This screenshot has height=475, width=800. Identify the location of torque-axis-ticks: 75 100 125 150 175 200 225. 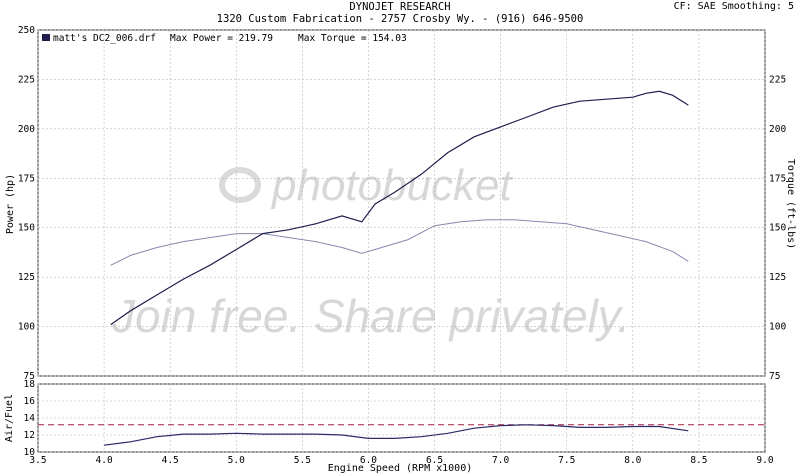
(777, 228).